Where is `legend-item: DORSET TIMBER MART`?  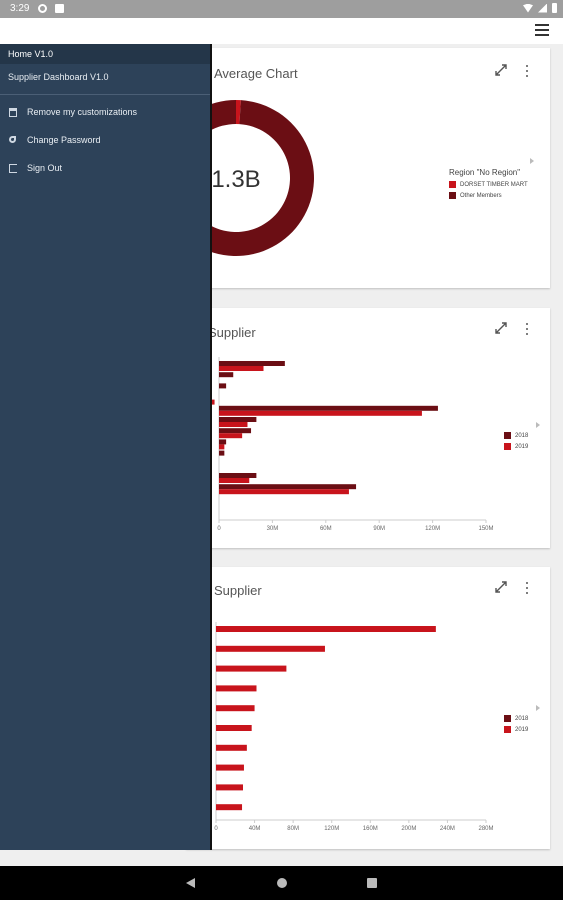
legend-item: DORSET TIMBER MART is located at coordinates (491, 184).